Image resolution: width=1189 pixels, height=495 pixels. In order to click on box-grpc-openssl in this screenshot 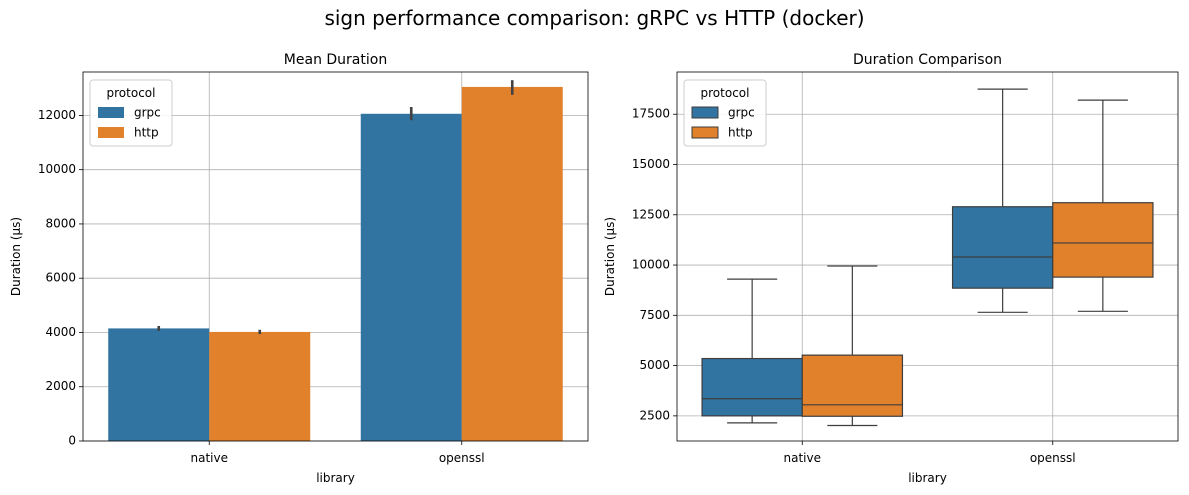, I will do `click(1002, 247)`.